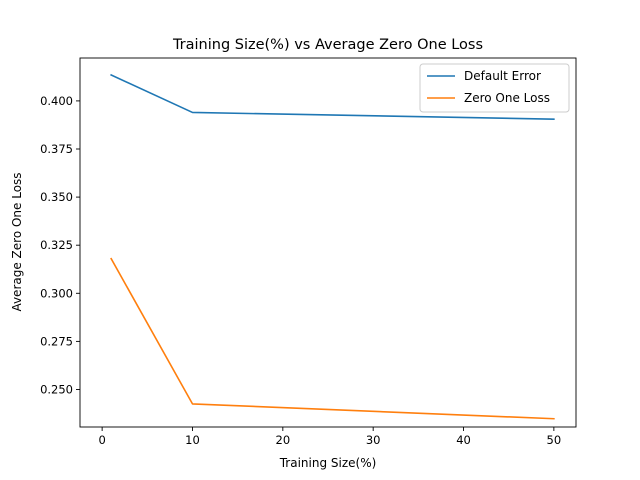 This screenshot has height=480, width=640. I want to click on x-axis-label: Training Size(%), so click(328, 463).